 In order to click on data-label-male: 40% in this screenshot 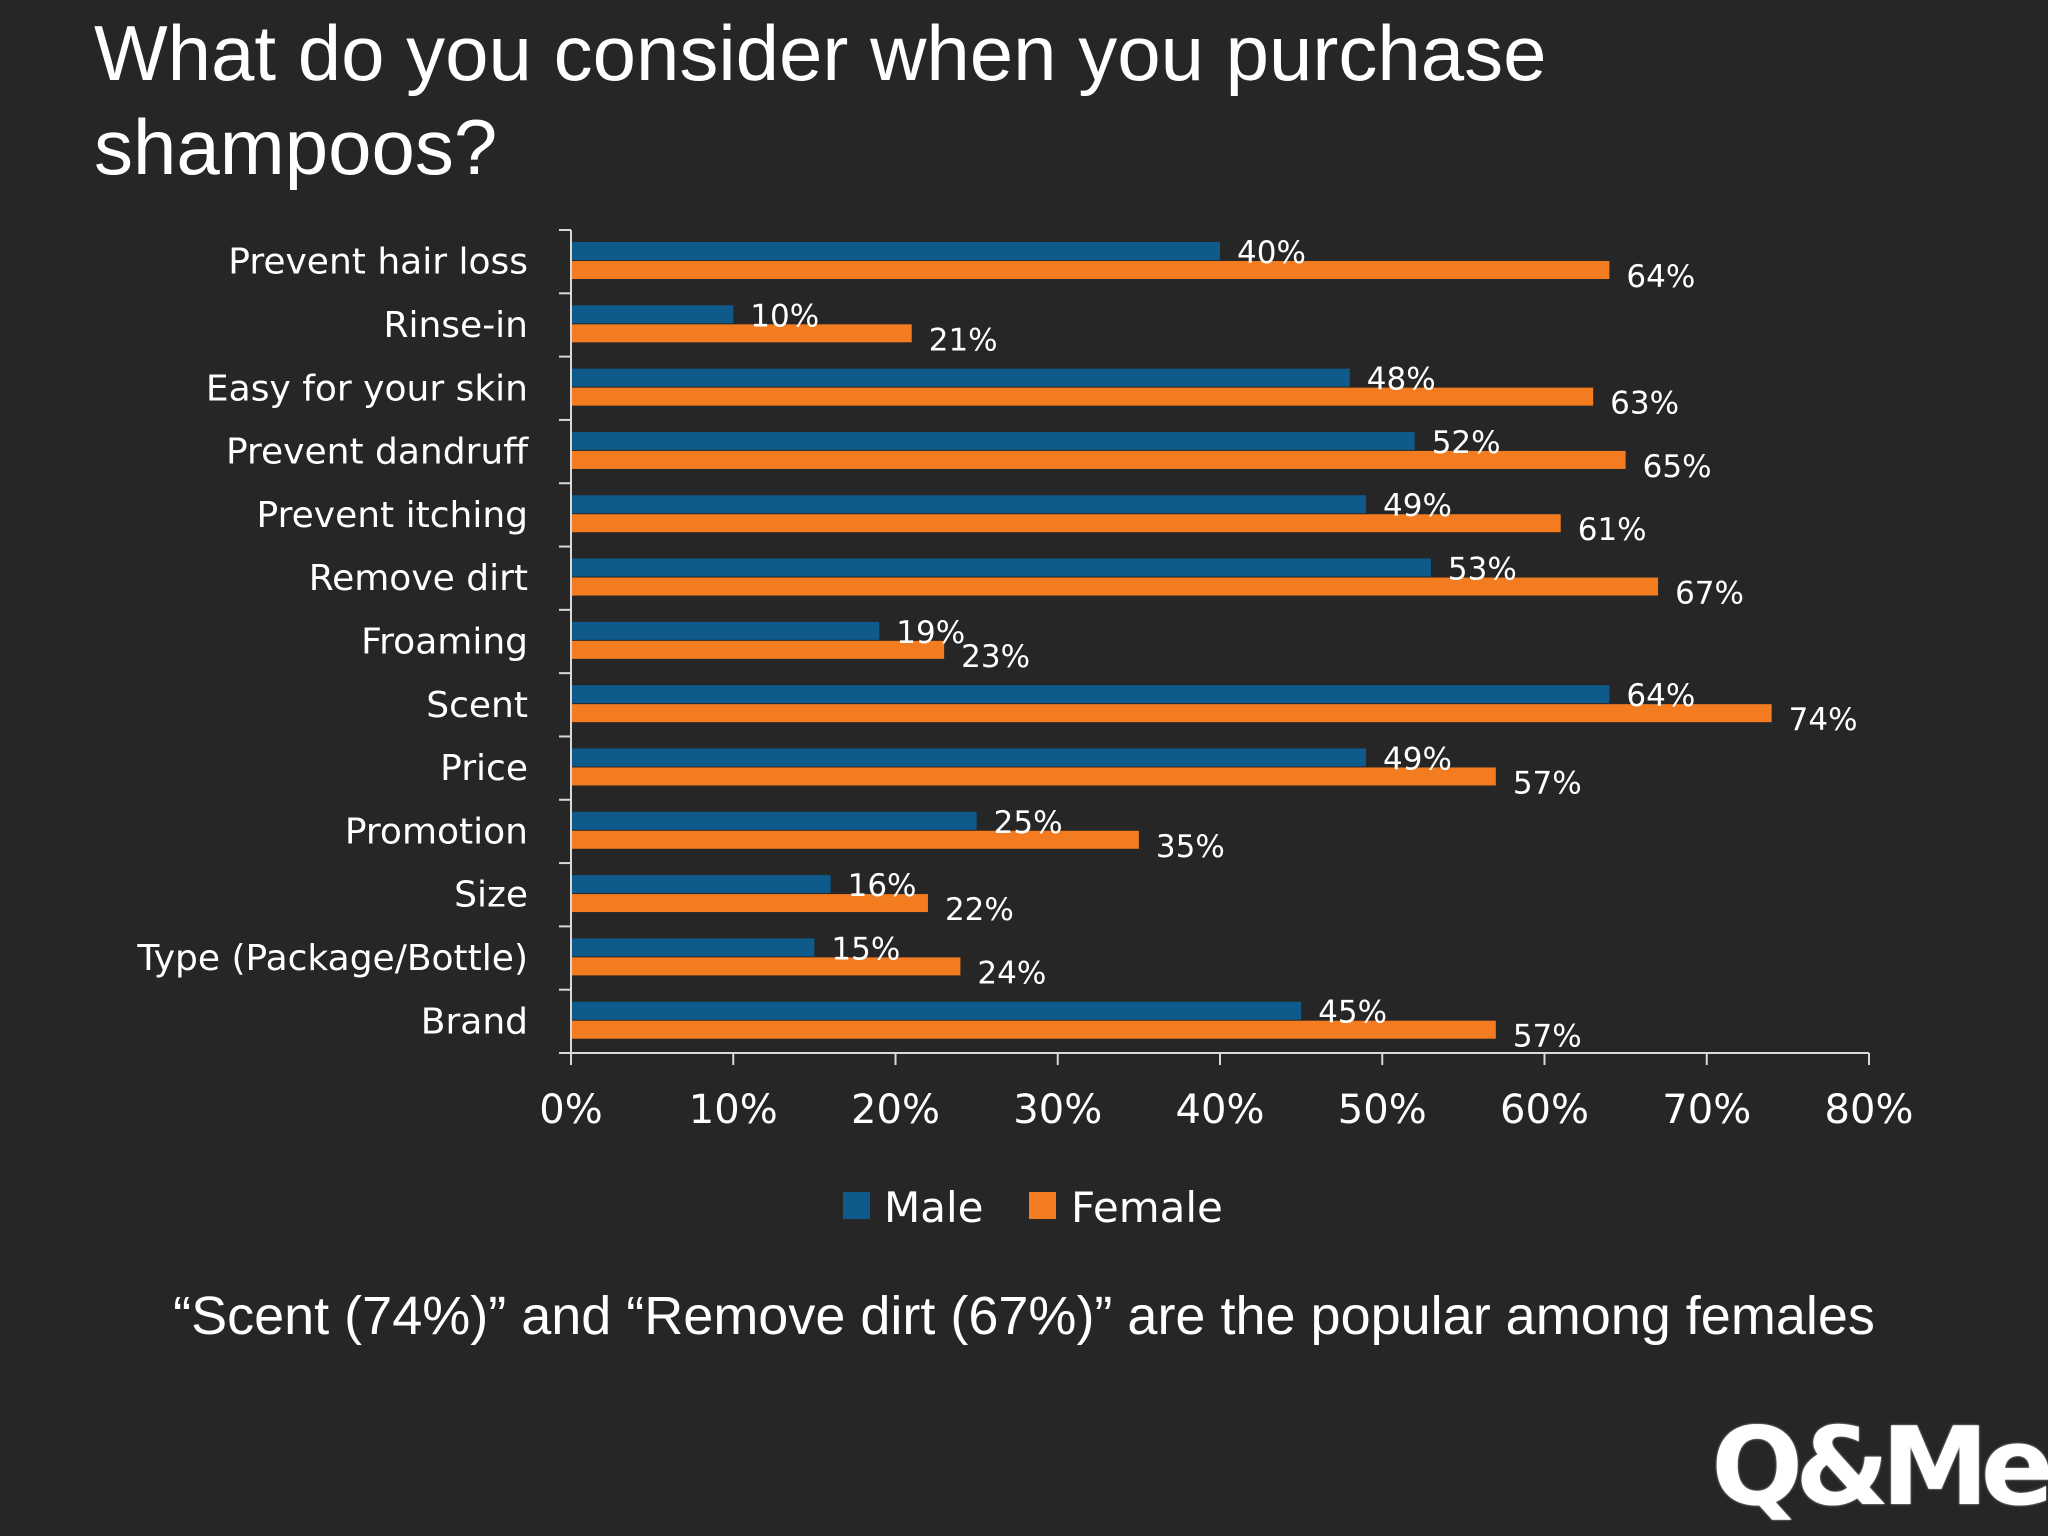, I will do `click(1271, 253)`.